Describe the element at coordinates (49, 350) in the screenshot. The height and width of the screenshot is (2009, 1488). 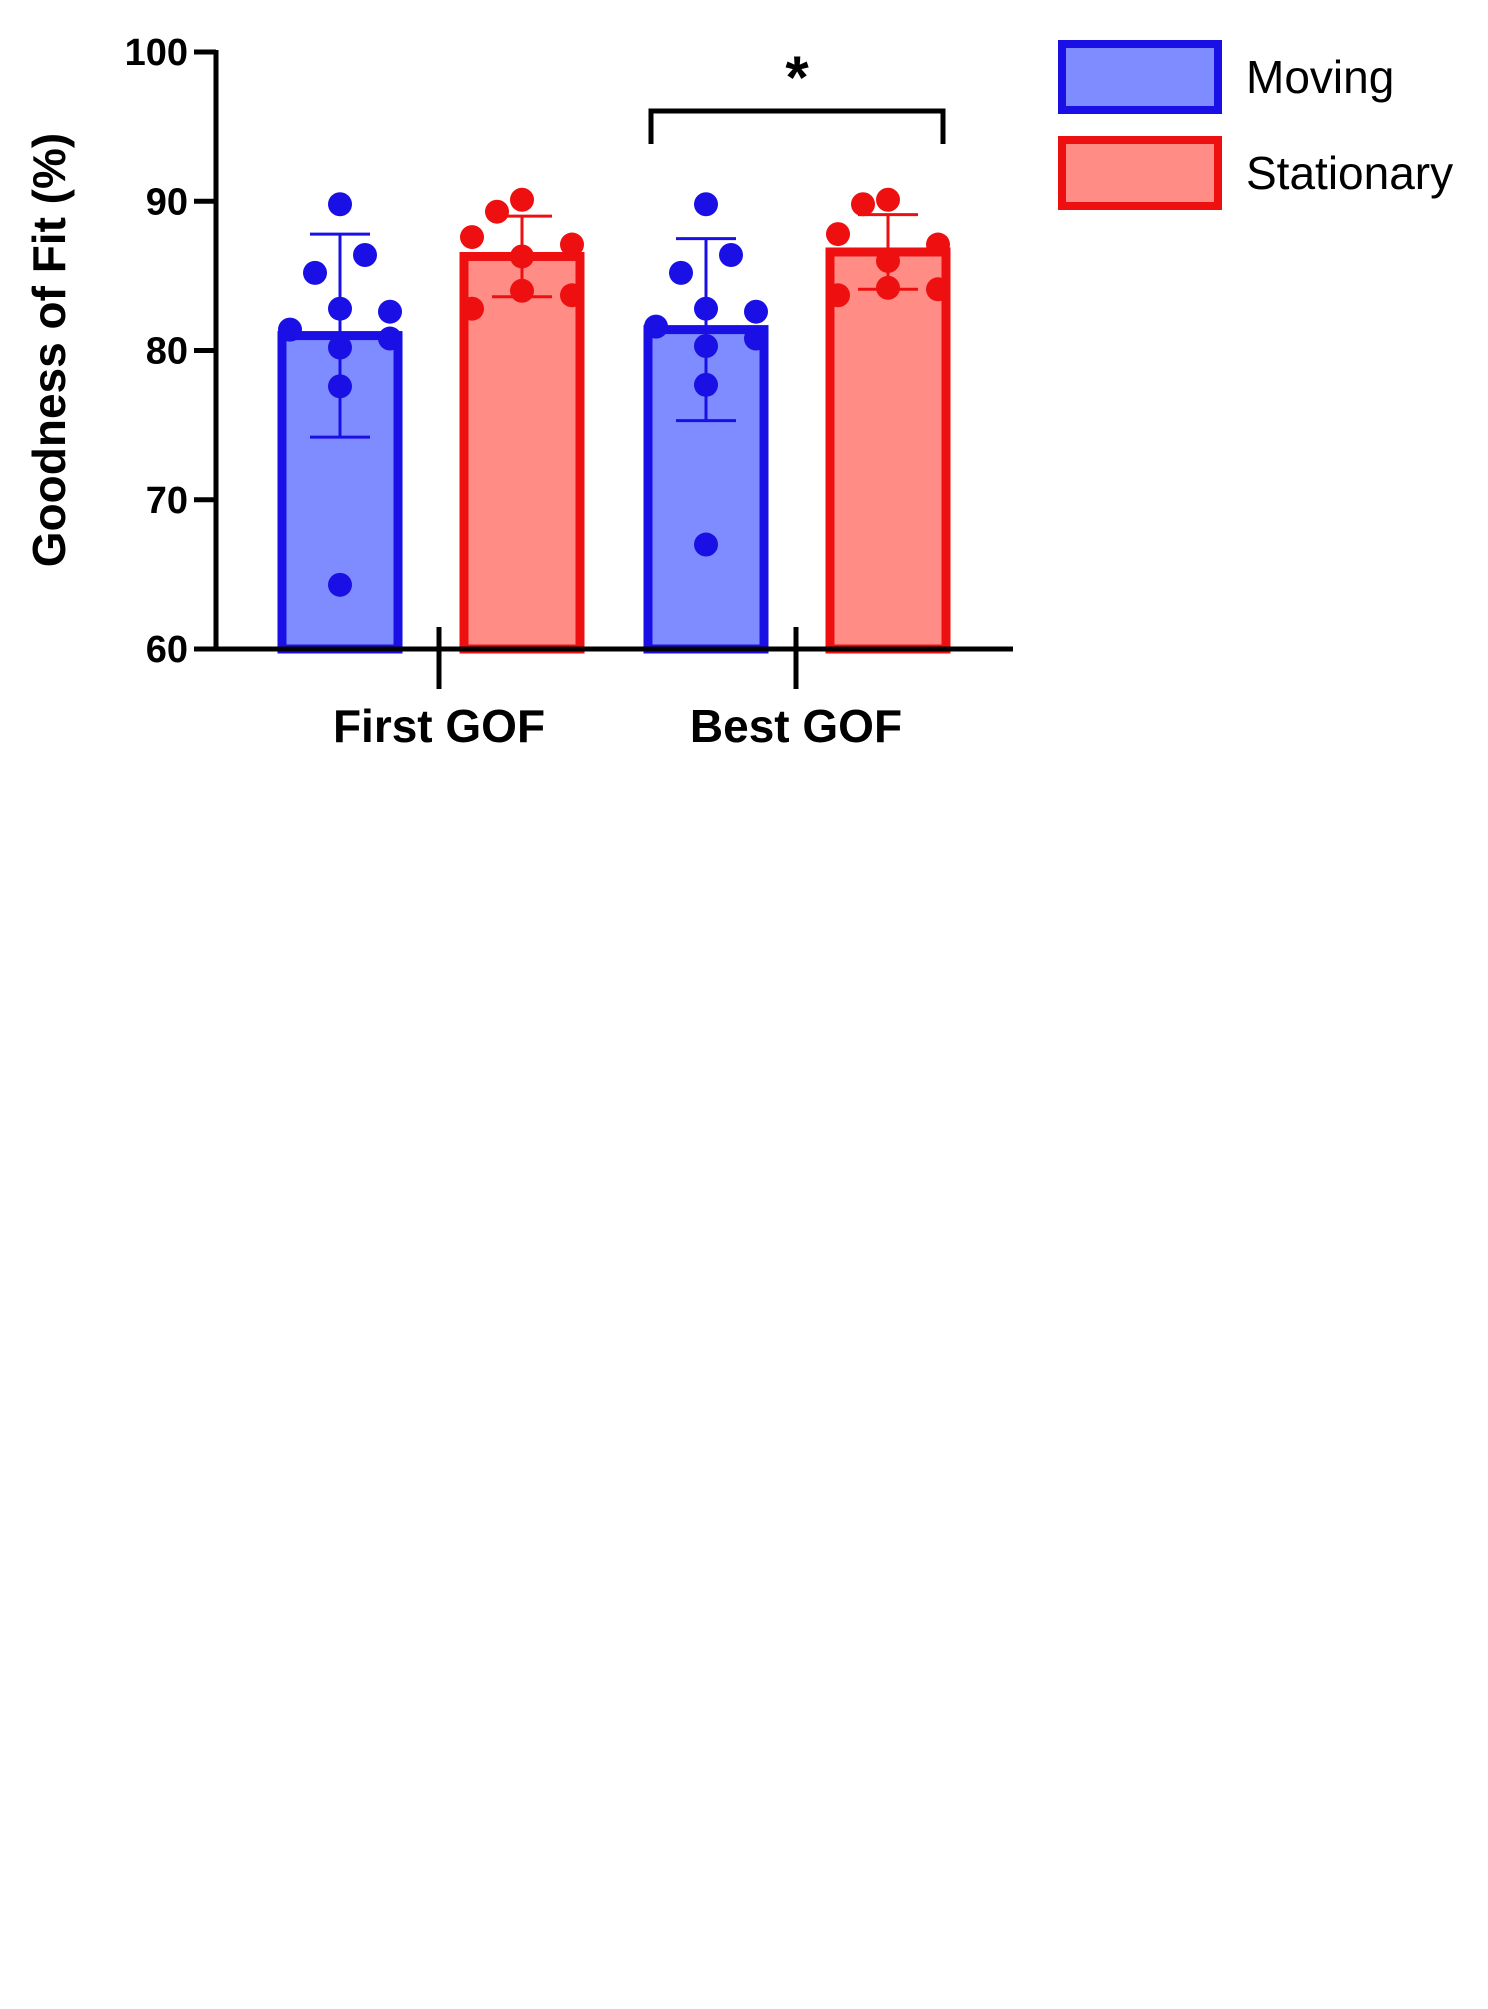
I see `y-axis-title: Goodness of Fit (%)` at that location.